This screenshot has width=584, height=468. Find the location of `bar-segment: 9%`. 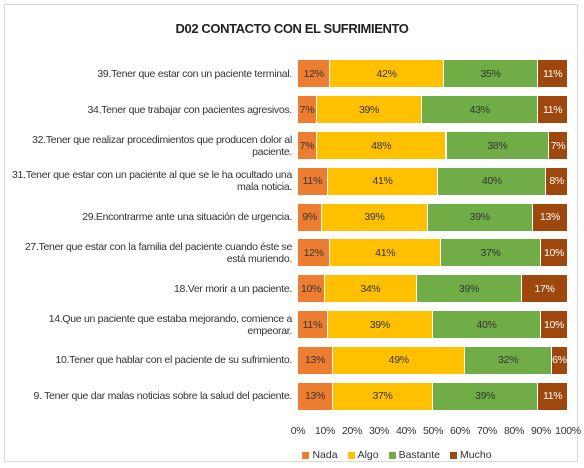

bar-segment: 9% is located at coordinates (310, 217).